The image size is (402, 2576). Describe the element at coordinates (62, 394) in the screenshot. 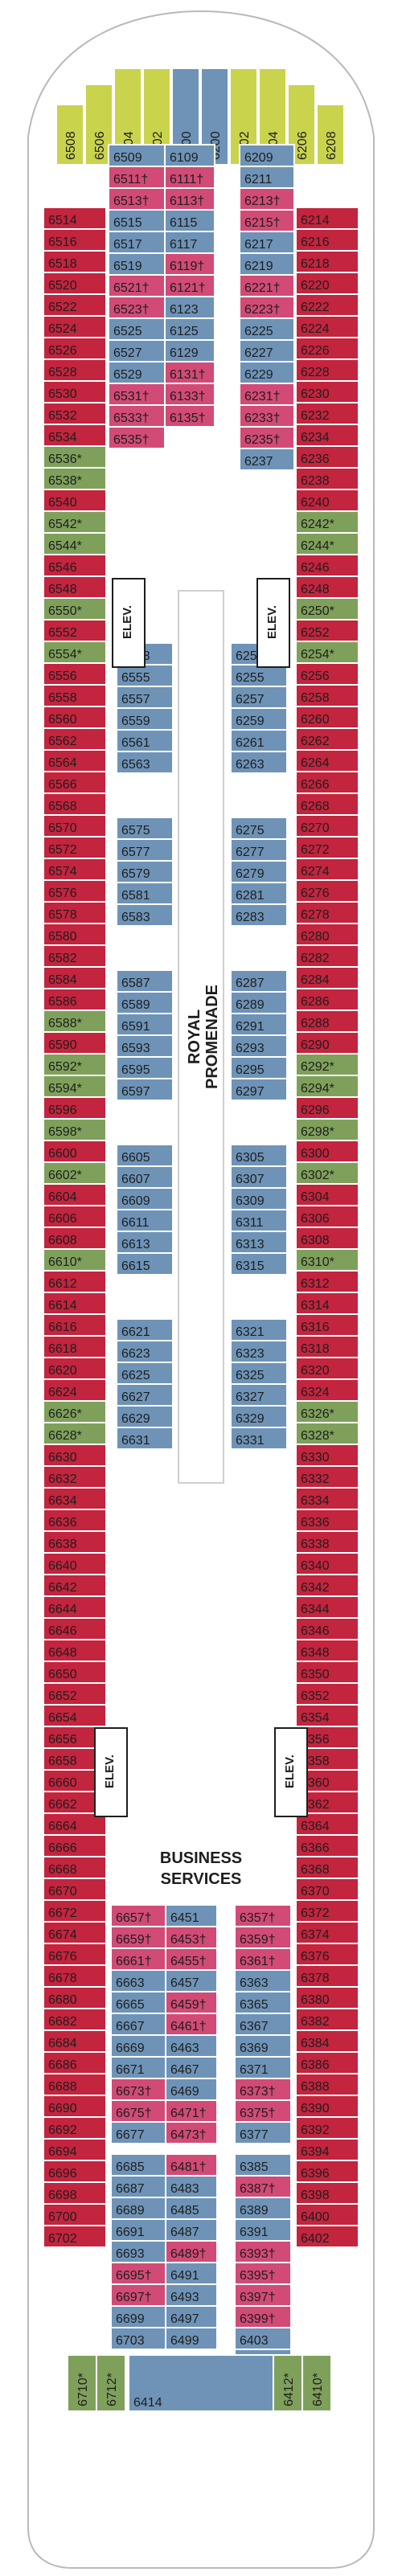

I see `cabin-number: 6530` at that location.